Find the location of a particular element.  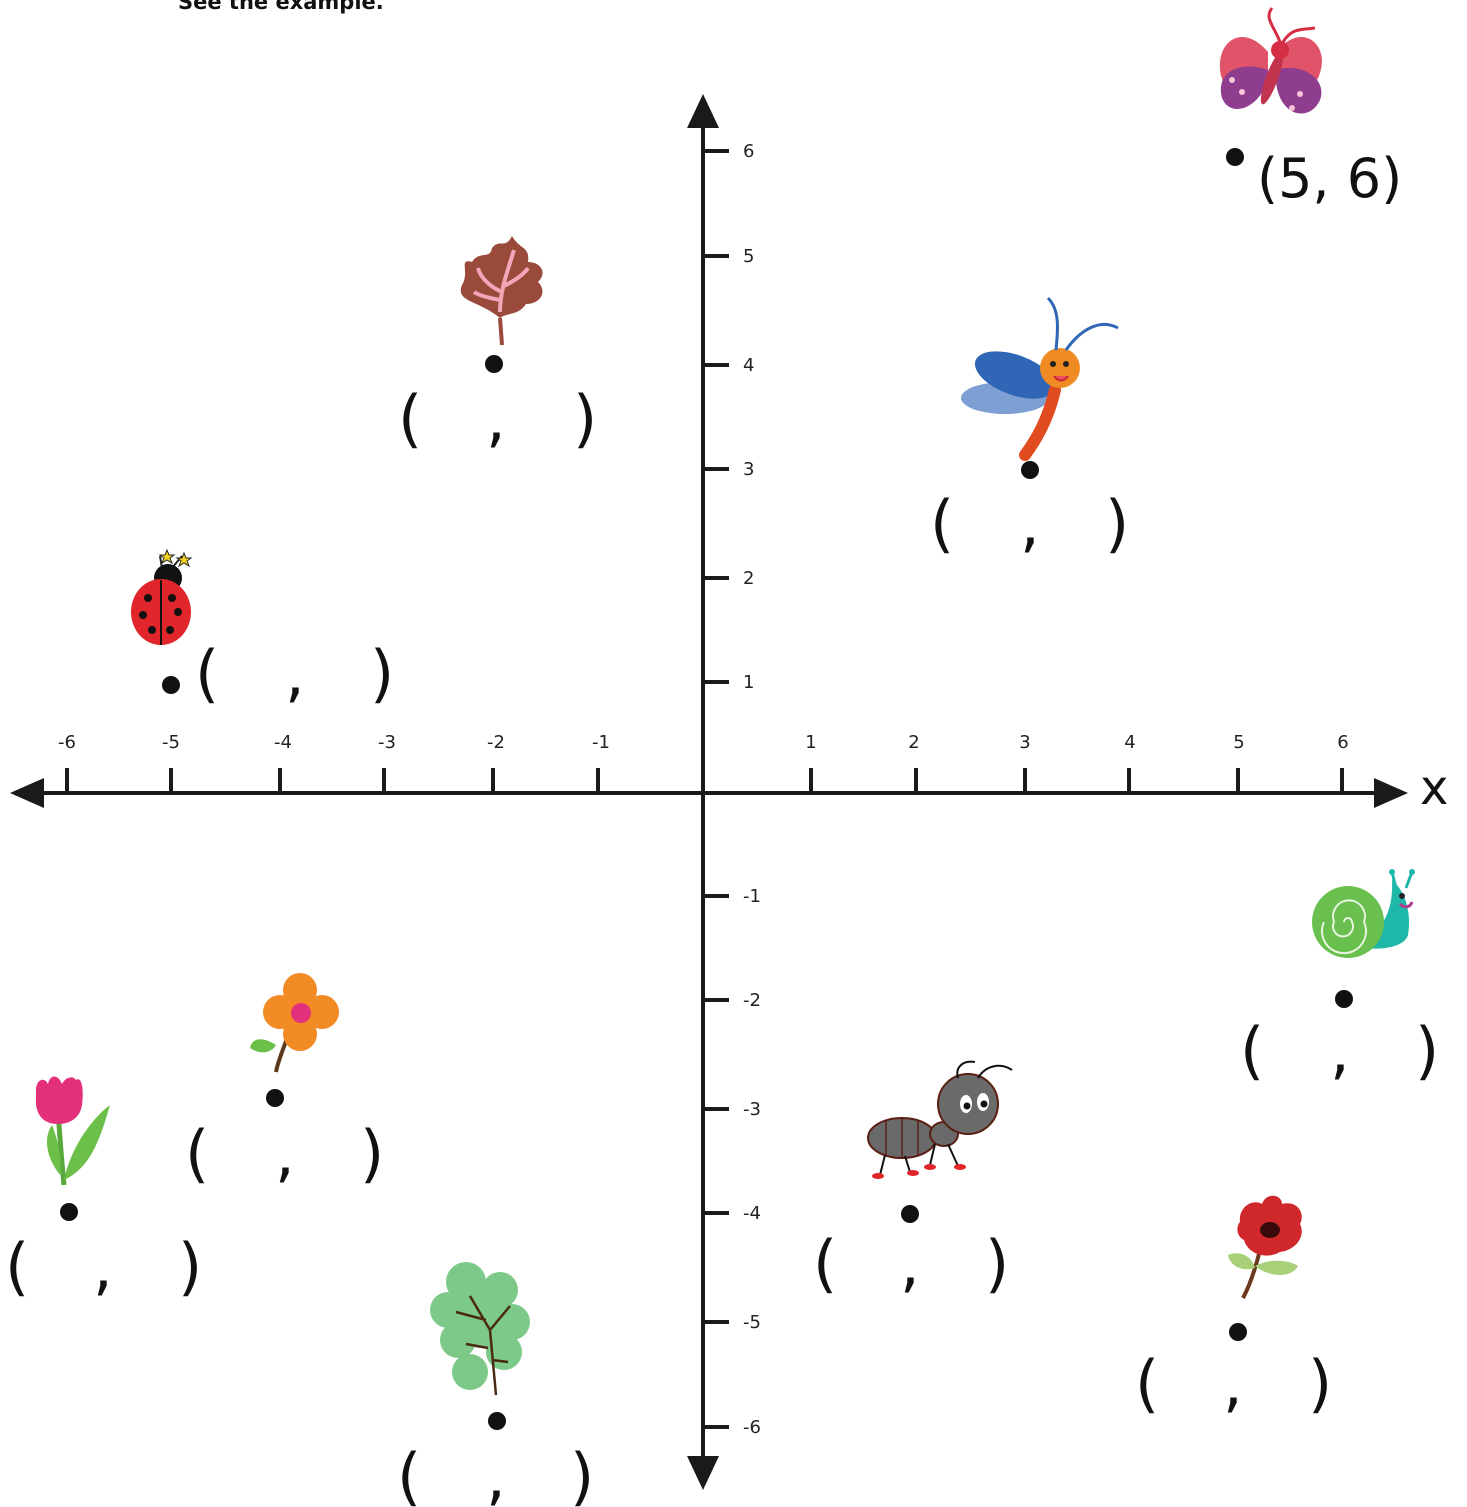

point-rose: ( , ) is located at coordinates (1233, 1307).